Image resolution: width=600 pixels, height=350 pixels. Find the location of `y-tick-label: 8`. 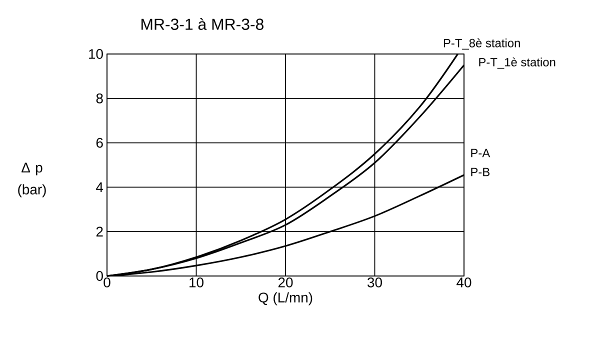

y-tick-label: 8 is located at coordinates (99, 98).